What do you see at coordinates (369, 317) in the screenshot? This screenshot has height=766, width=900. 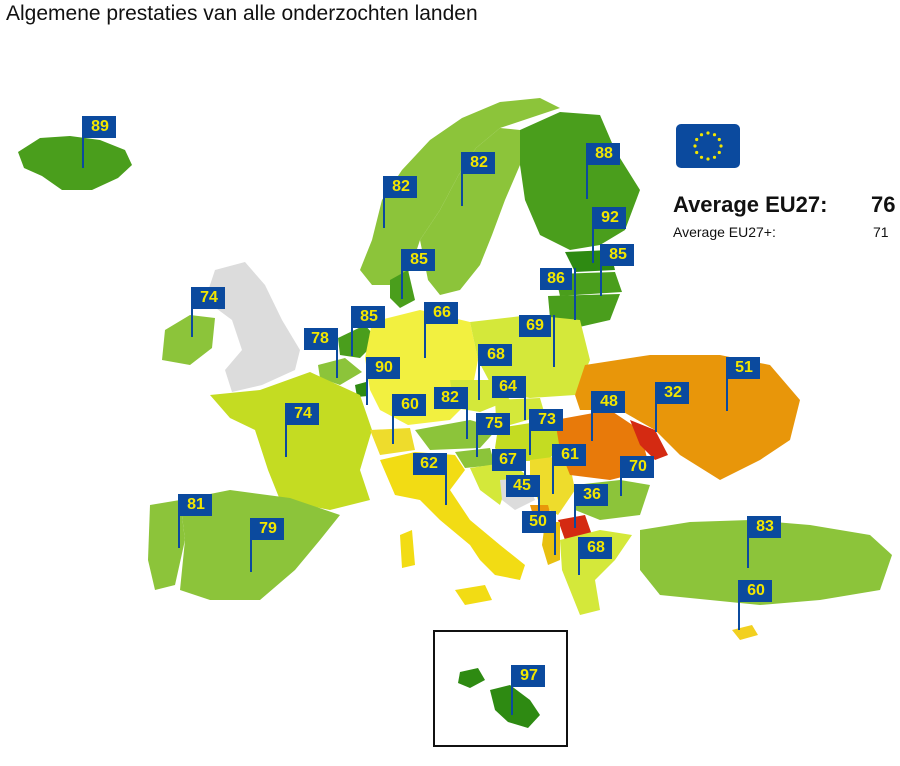 I see `flag-netherlands: 85` at bounding box center [369, 317].